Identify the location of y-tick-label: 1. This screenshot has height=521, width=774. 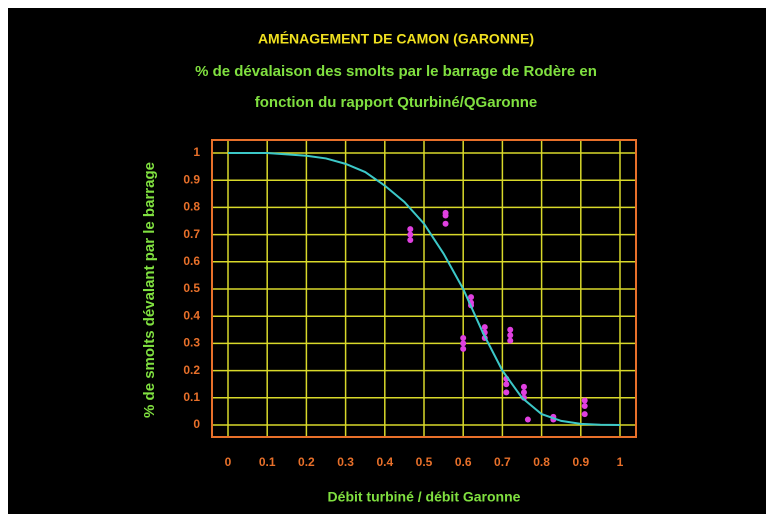
(196, 152).